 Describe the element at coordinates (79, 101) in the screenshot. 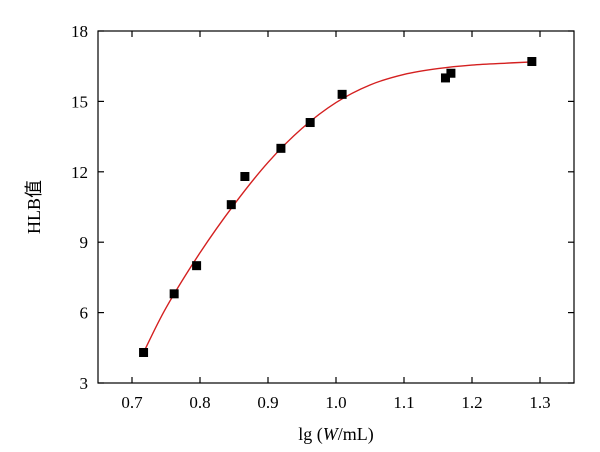

I see `y-tick-label: 15` at that location.